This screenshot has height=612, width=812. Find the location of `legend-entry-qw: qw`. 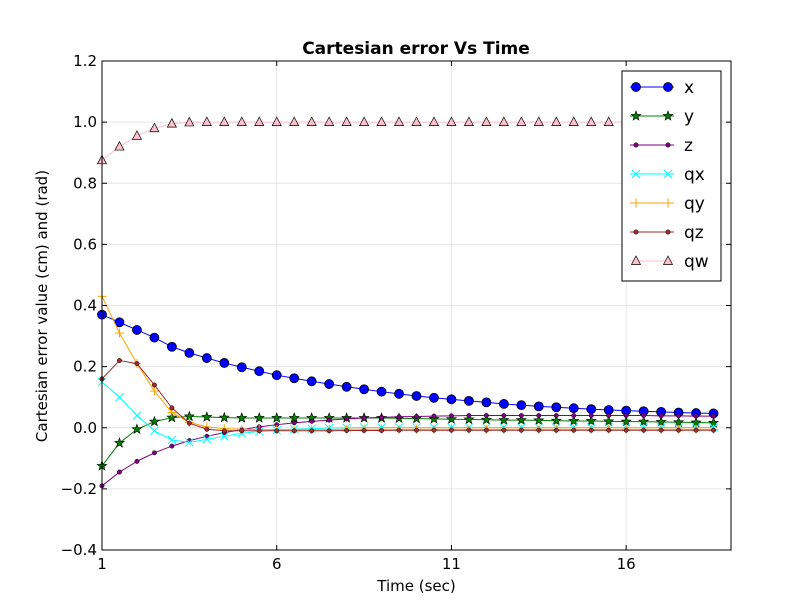

legend-entry-qw: qw is located at coordinates (669, 262).